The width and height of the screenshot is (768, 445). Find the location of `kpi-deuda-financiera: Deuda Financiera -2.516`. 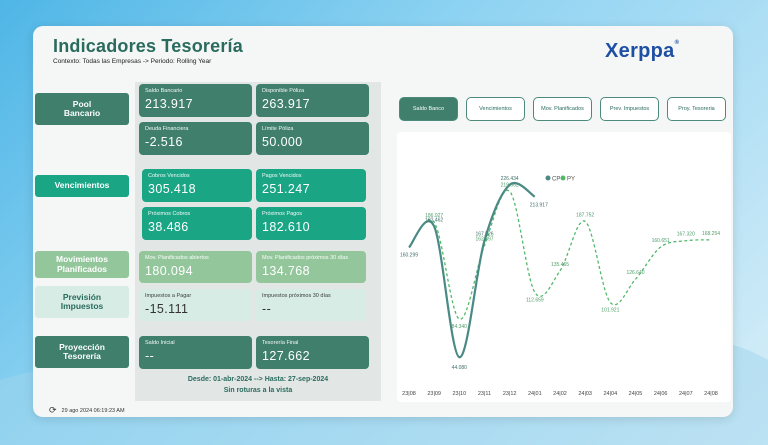

kpi-deuda-financiera: Deuda Financiera -2.516 is located at coordinates (195, 138).